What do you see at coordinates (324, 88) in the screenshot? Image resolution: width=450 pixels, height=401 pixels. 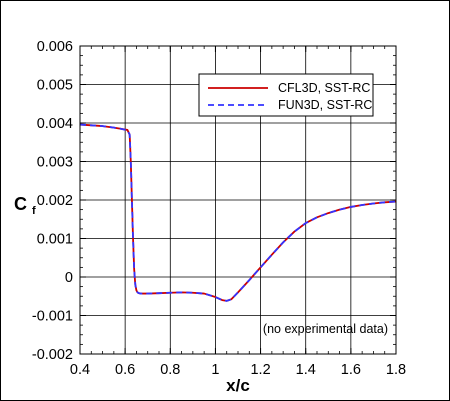 I see `legend-label-cfl3d: CFL3D, SST-RC` at bounding box center [324, 88].